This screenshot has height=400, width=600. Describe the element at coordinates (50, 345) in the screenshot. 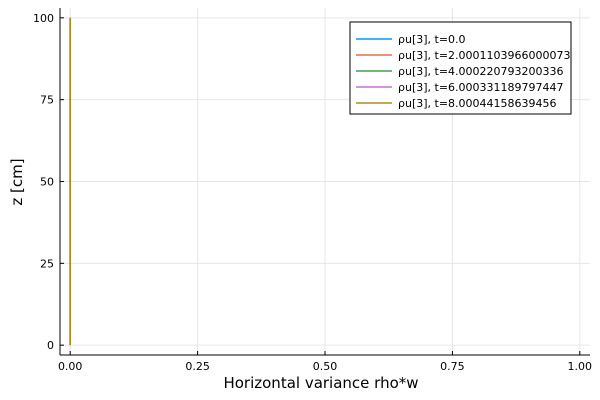

I see `y-tick-label: 0` at that location.